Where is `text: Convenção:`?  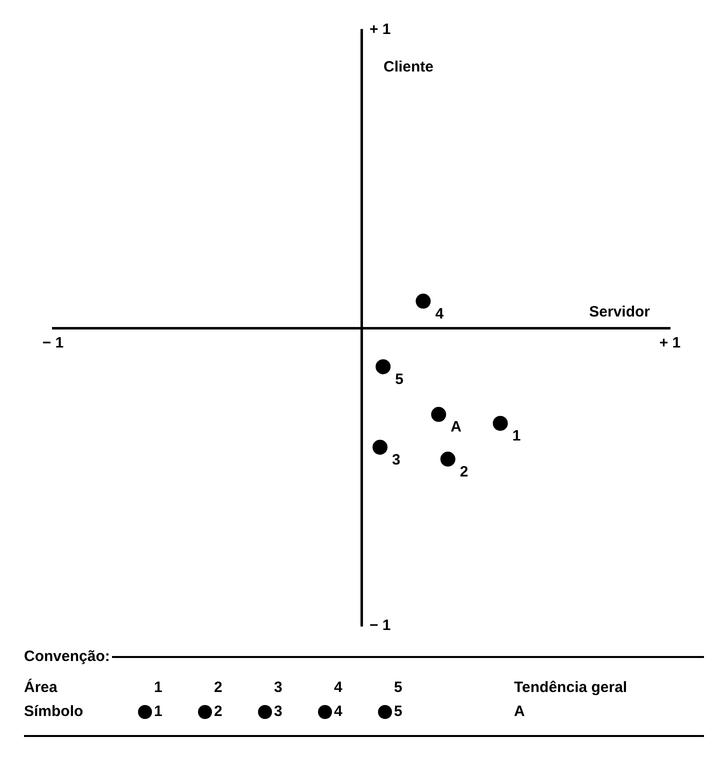
text: Convenção: is located at coordinates (67, 656).